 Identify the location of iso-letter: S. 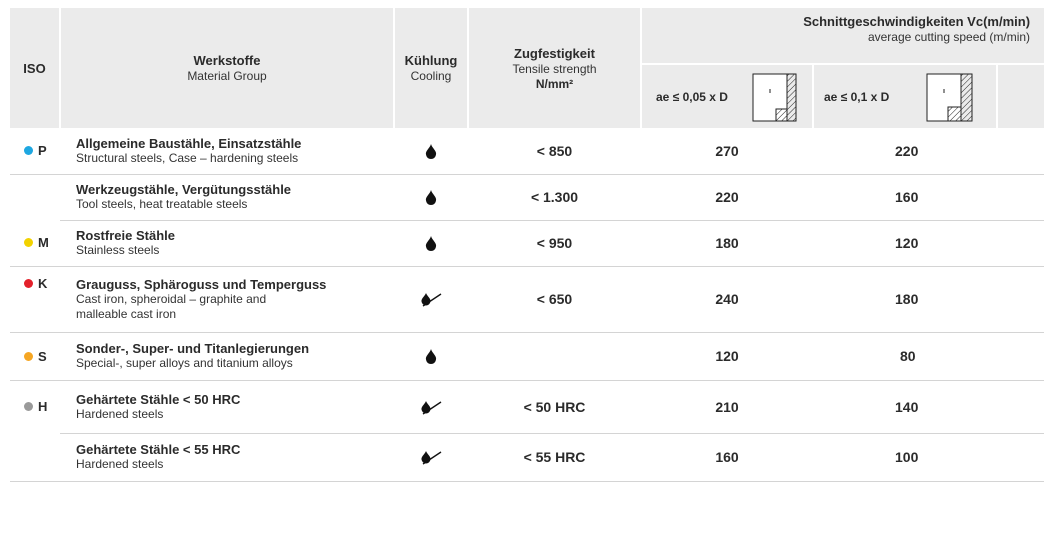
(42, 356).